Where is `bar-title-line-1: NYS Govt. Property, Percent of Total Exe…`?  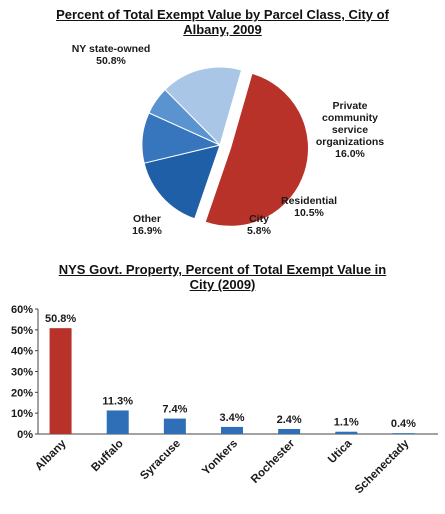 bar-title-line-1: NYS Govt. Property, Percent of Total Exe… is located at coordinates (222, 269).